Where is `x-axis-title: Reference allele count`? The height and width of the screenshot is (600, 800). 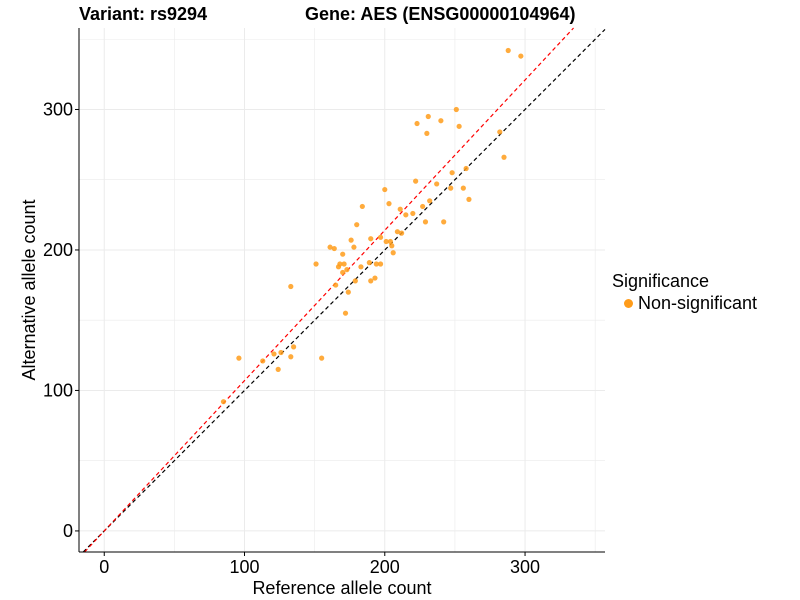
x-axis-title: Reference allele count is located at coordinates (341, 588).